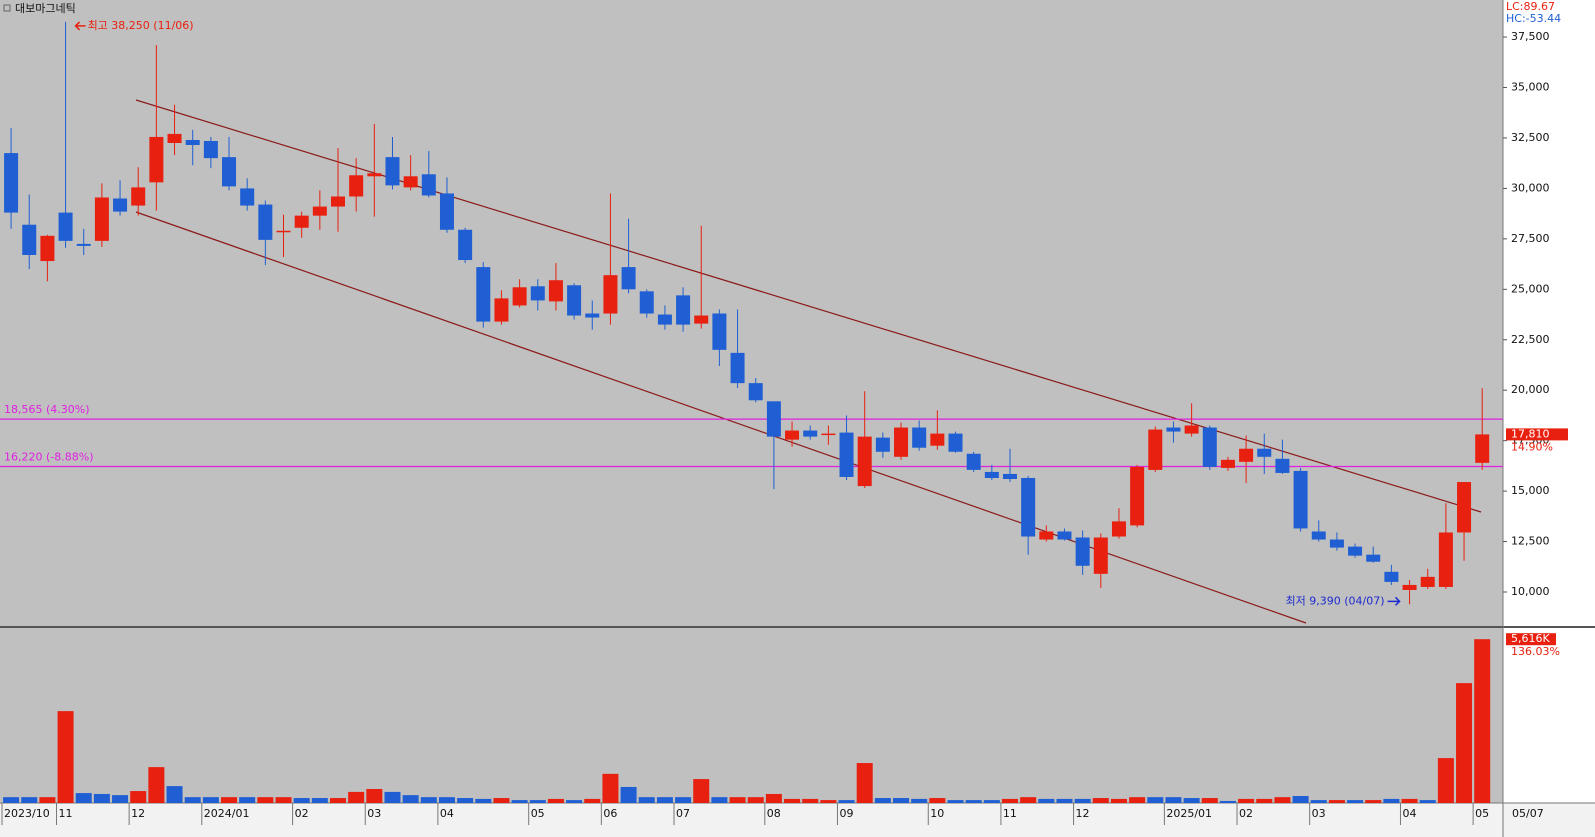  What do you see at coordinates (1335, 600) in the screenshot?
I see `annotation-label: 최저 9,390 (04/07)` at bounding box center [1335, 600].